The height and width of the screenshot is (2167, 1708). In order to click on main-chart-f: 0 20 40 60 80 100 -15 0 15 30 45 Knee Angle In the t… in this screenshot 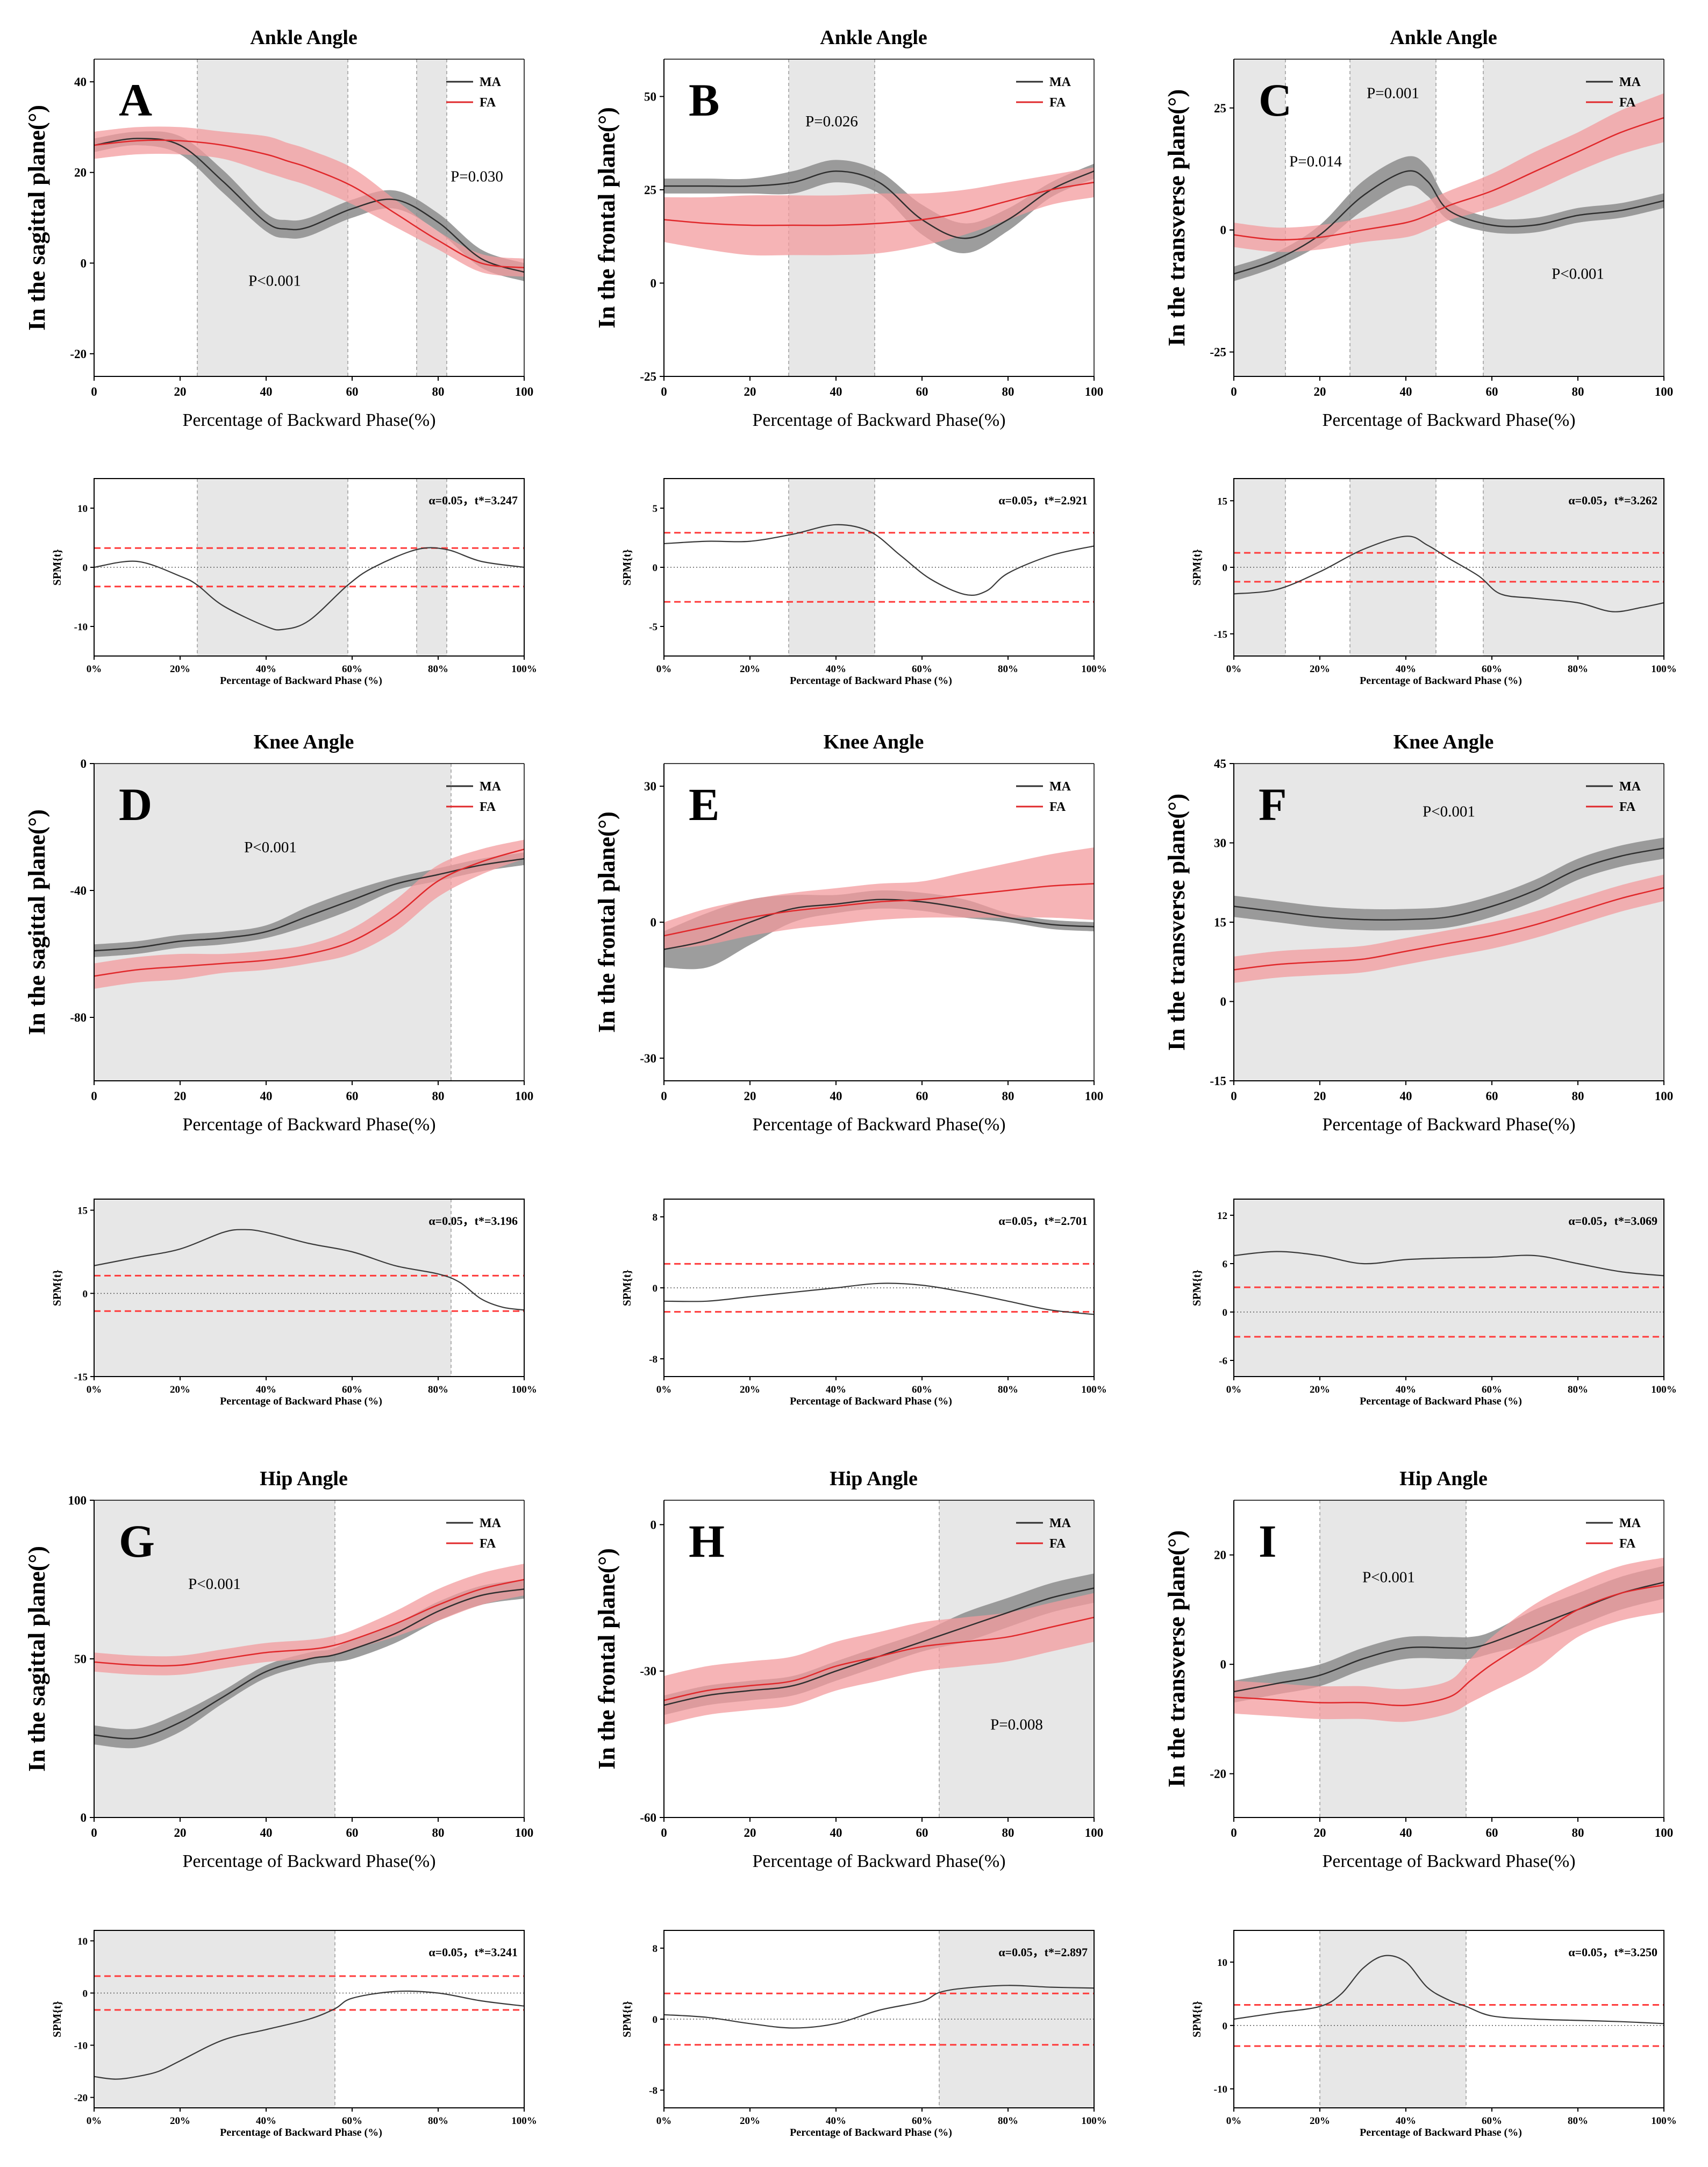, I will do `click(1418, 933)`.